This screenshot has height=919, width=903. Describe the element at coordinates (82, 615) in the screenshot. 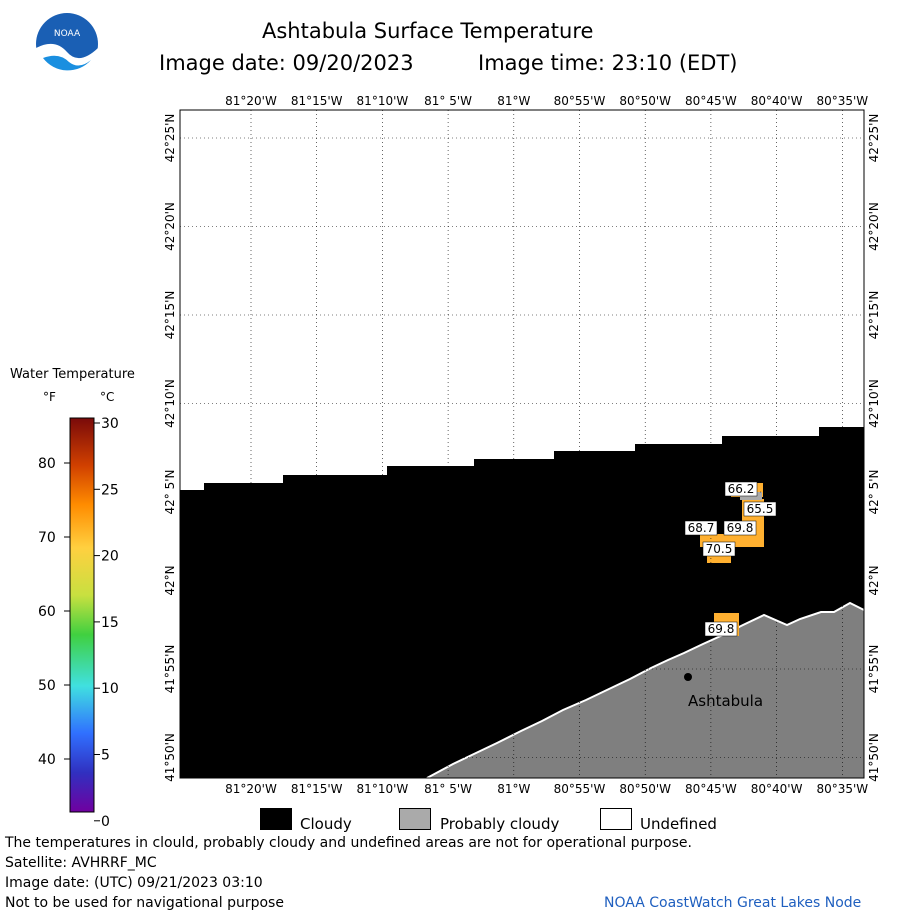

I see `colorbar-fill` at that location.